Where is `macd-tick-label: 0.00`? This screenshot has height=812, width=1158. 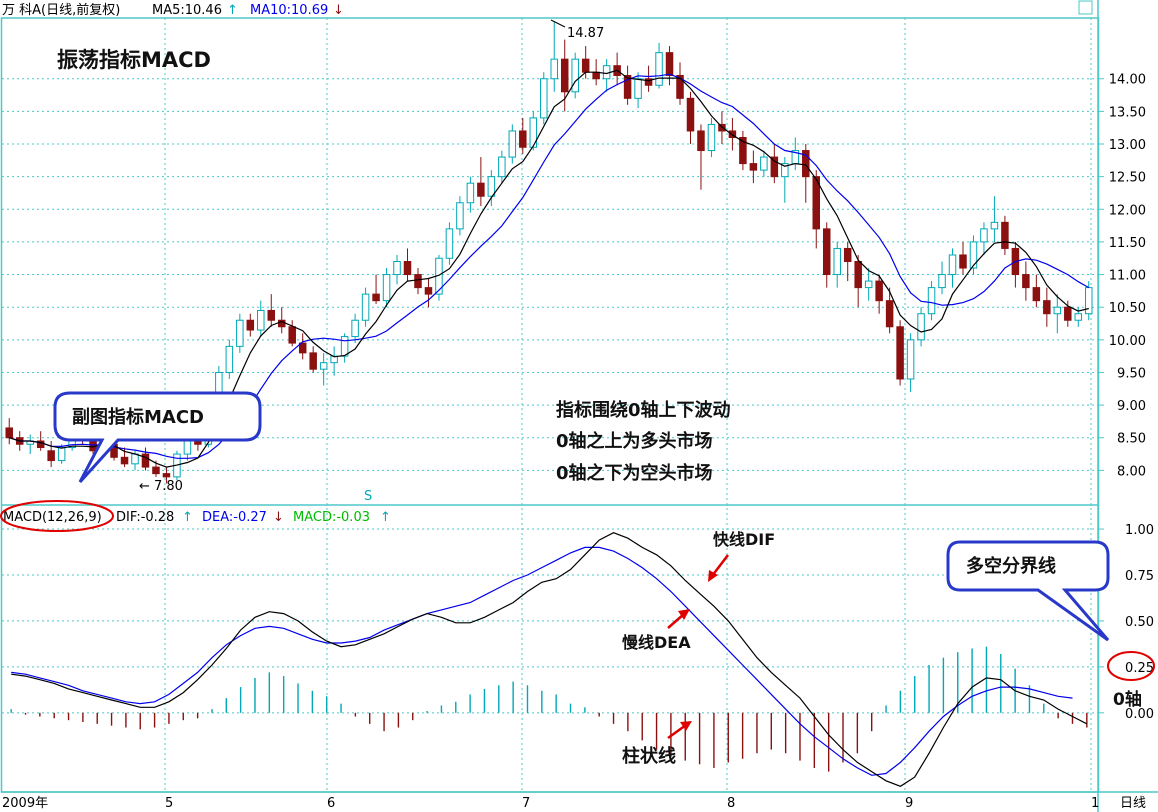 macd-tick-label: 0.00 is located at coordinates (1139, 714).